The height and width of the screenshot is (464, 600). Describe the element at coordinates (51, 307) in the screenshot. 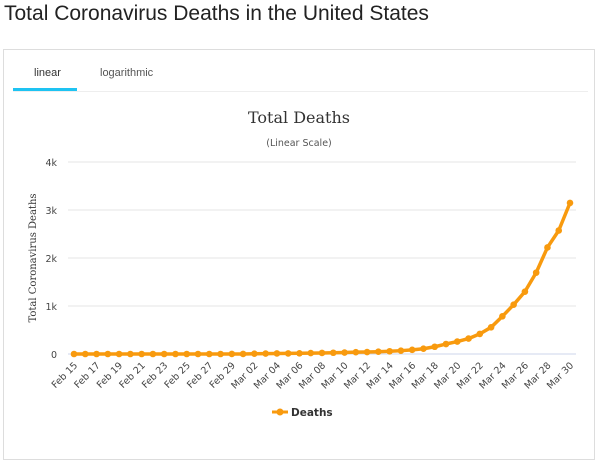

I see `y-tick-label: 1k` at that location.